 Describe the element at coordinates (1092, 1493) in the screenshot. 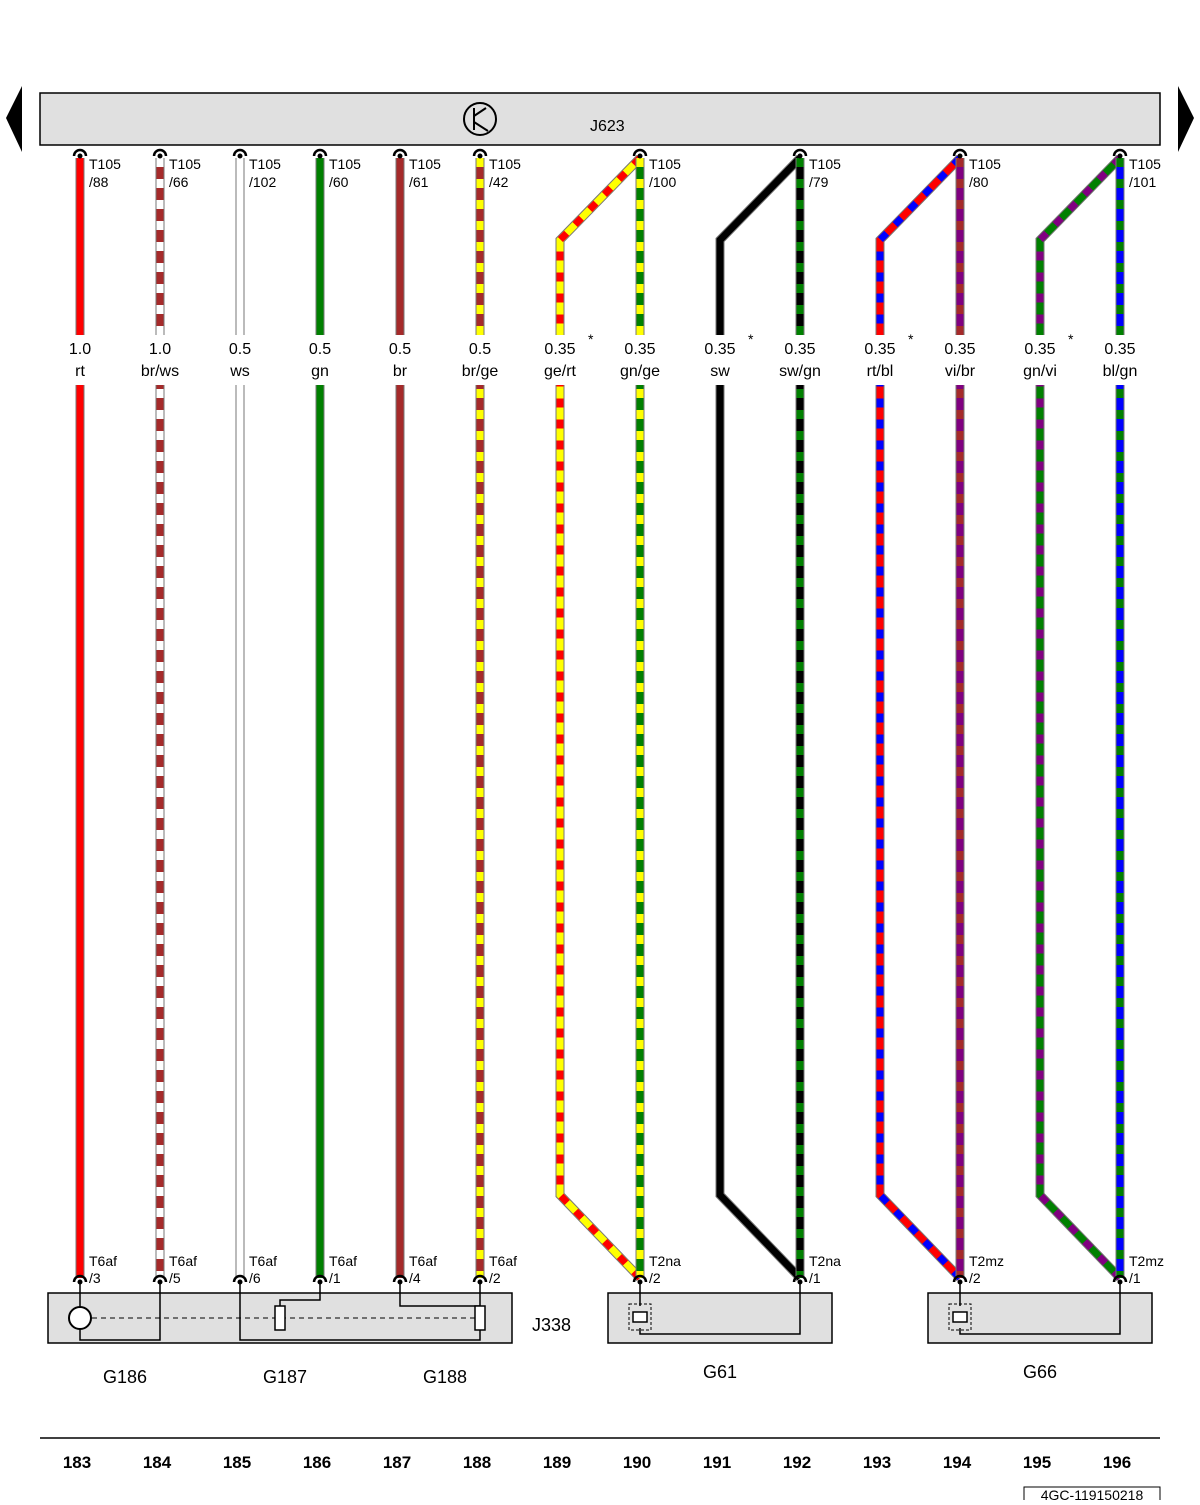

I see `footer-code: 4GC-119150218` at that location.